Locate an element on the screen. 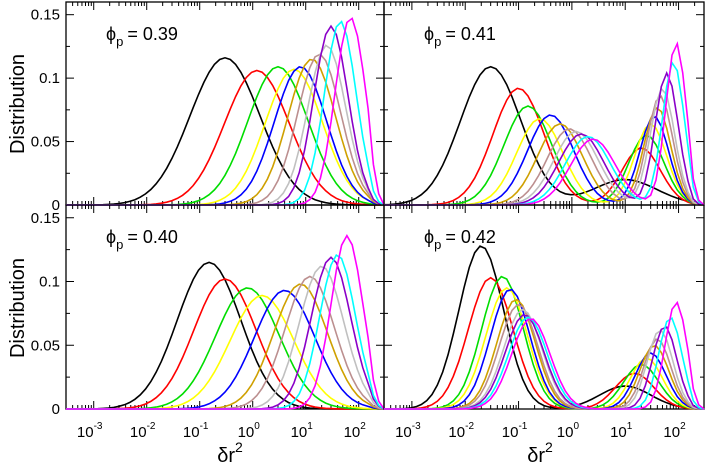 The width and height of the screenshot is (708, 470). phi-value: = 0.39 is located at coordinates (152, 34).